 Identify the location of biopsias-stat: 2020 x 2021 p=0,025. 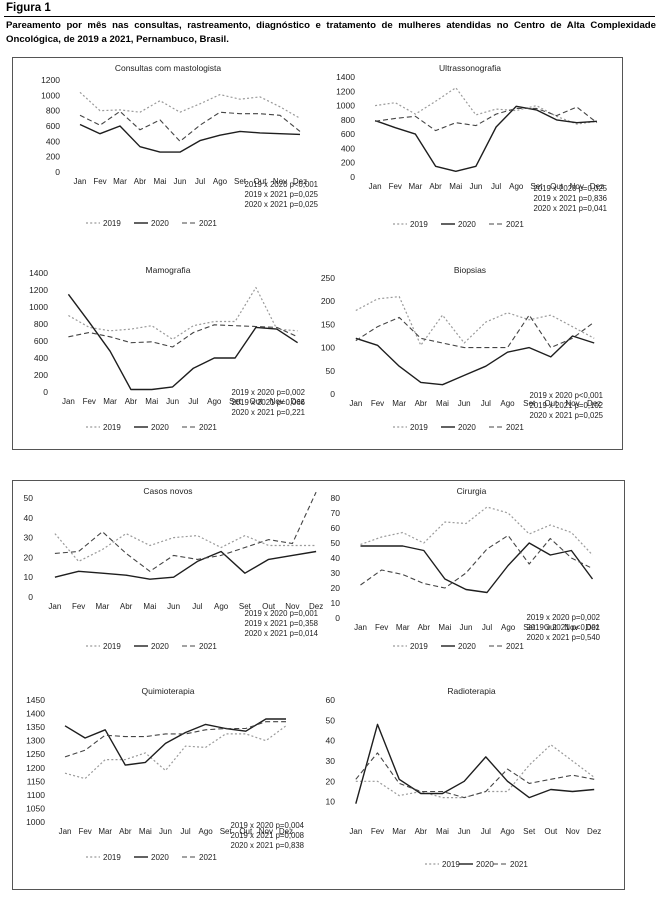
(567, 415).